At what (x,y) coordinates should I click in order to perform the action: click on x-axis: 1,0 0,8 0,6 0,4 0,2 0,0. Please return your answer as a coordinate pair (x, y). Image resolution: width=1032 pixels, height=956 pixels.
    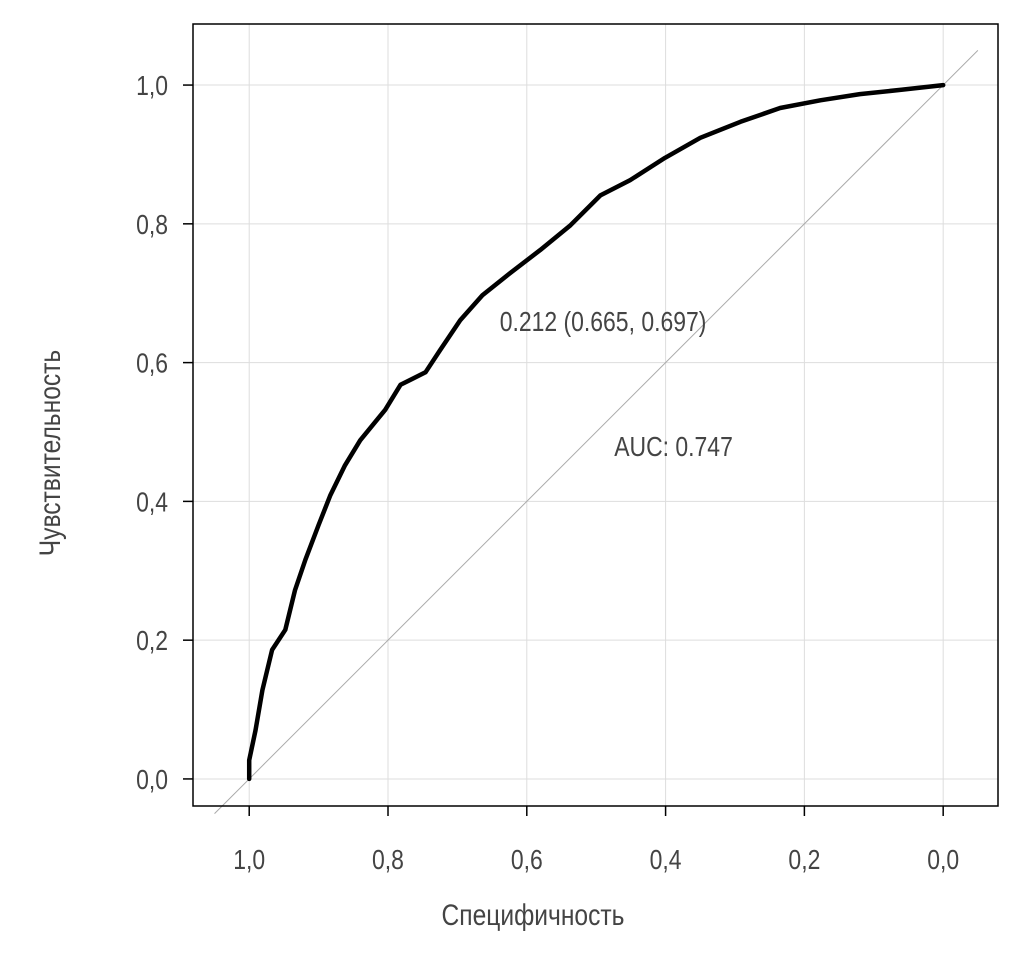
    Looking at the image, I should click on (596, 841).